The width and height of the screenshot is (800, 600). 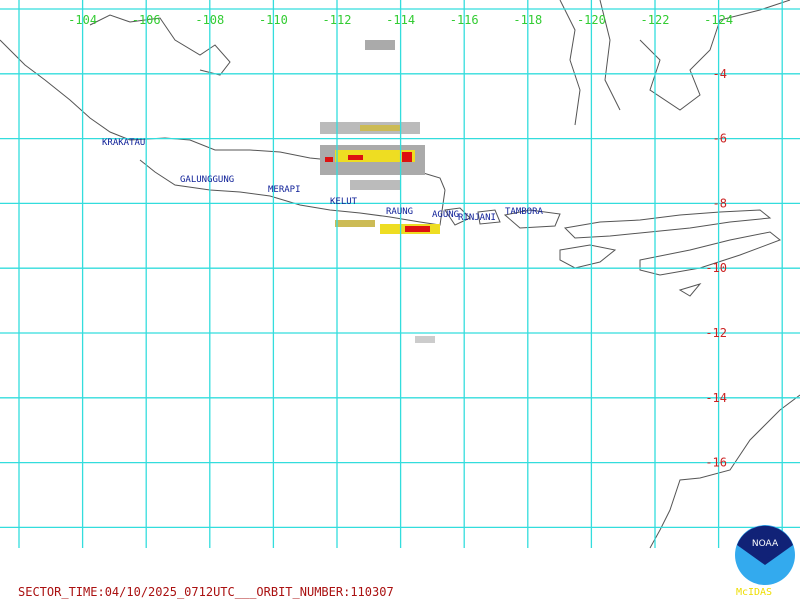 What do you see at coordinates (399, 212) in the screenshot?
I see `volcano-label: RAUNG` at bounding box center [399, 212].